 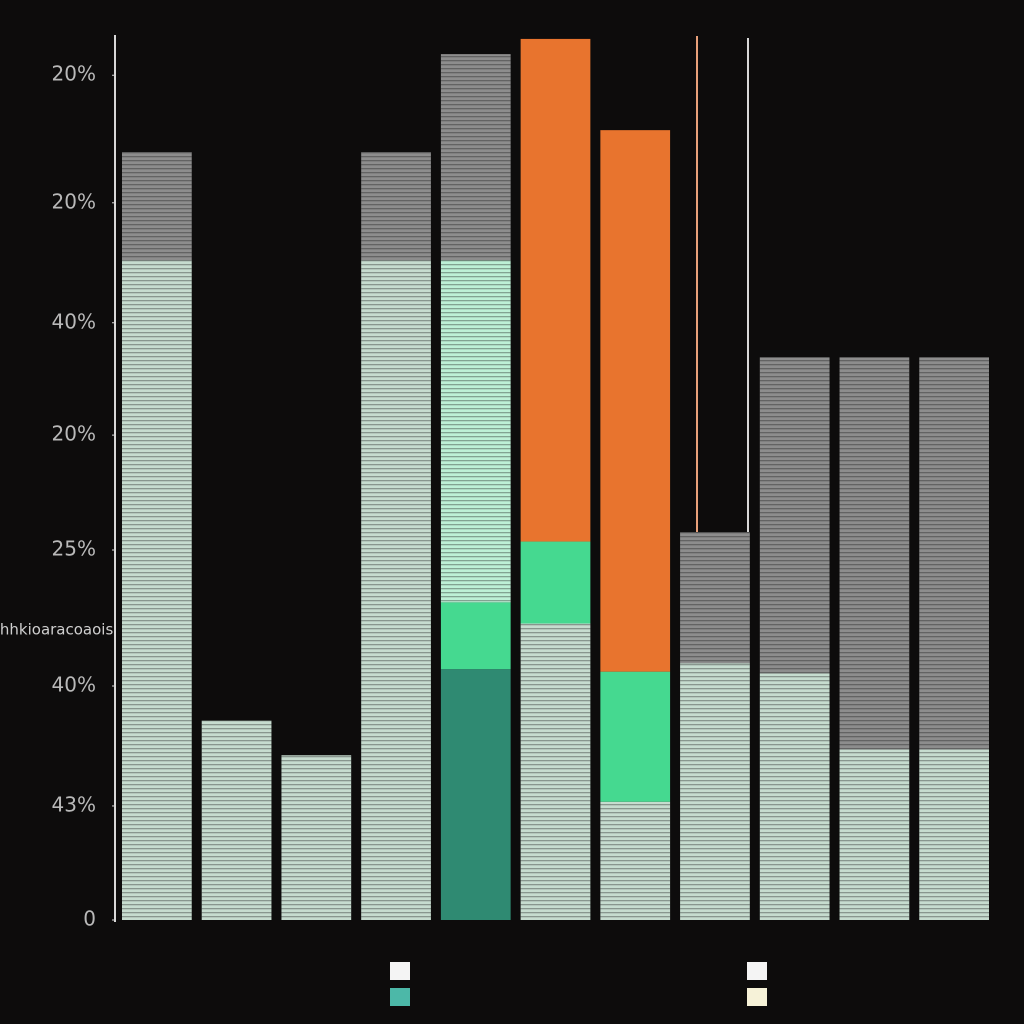 What do you see at coordinates (89, 919) in the screenshot?
I see `y-tick-label: 0` at bounding box center [89, 919].